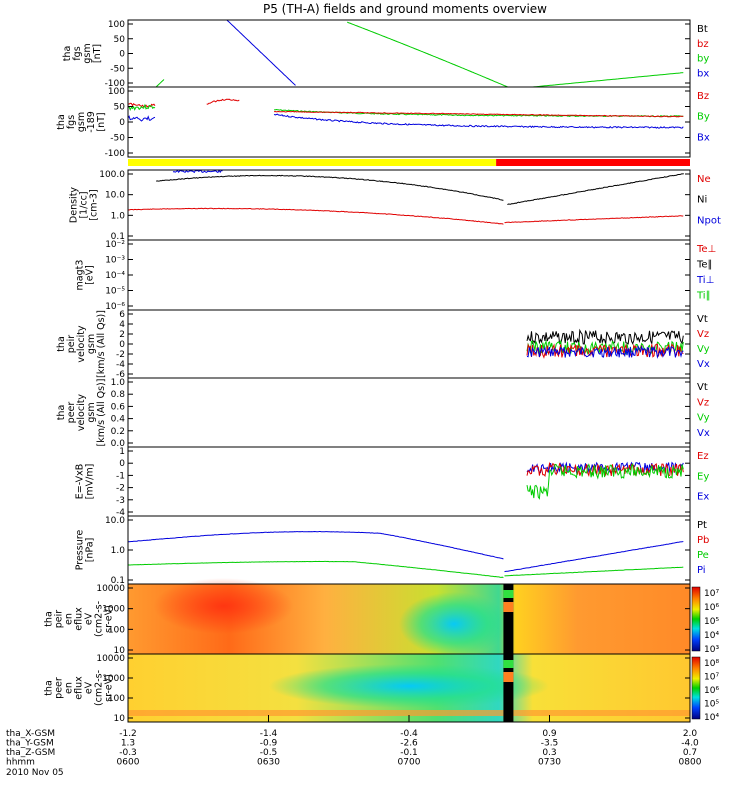 This screenshot has height=804, width=750. I want to click on legend-entry: by, so click(703, 59).